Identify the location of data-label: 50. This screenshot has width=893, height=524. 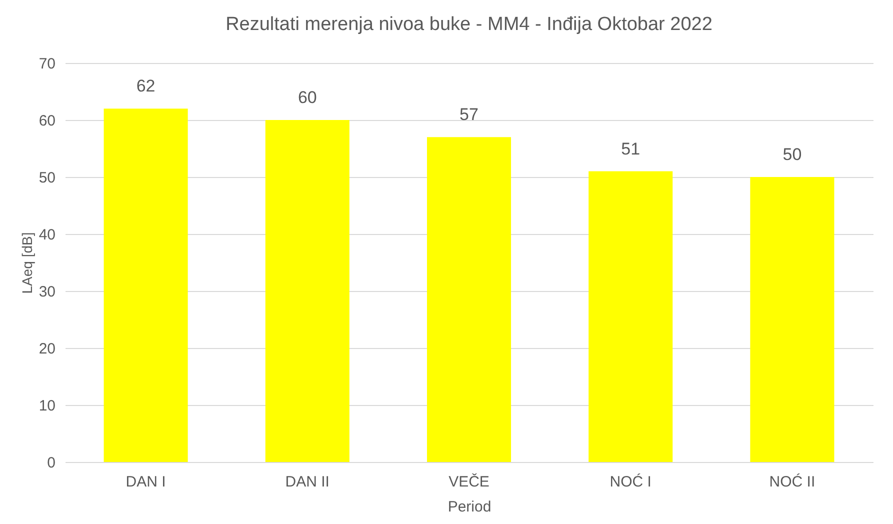
(792, 154).